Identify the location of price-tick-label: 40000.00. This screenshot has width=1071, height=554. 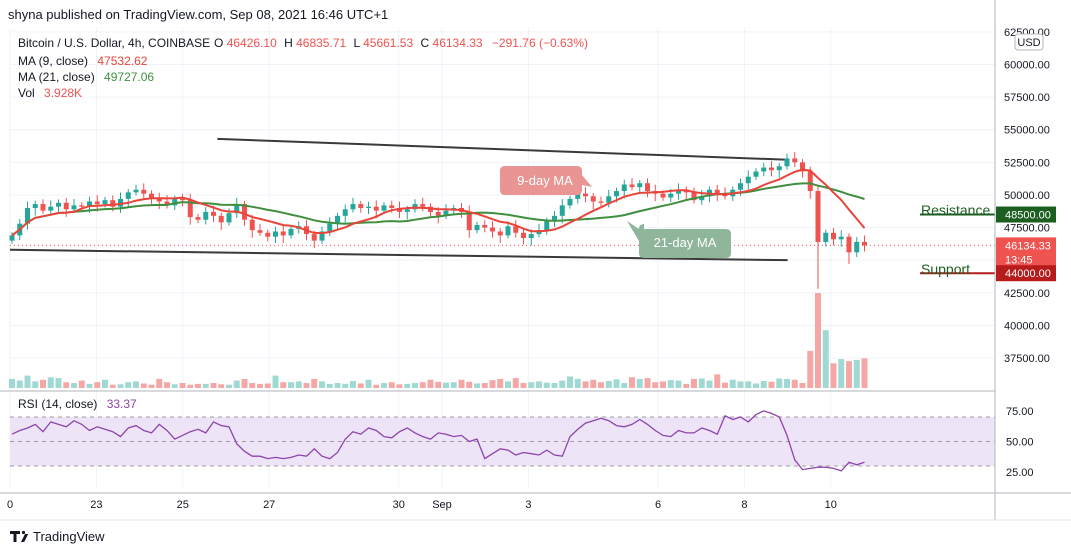
(1027, 326).